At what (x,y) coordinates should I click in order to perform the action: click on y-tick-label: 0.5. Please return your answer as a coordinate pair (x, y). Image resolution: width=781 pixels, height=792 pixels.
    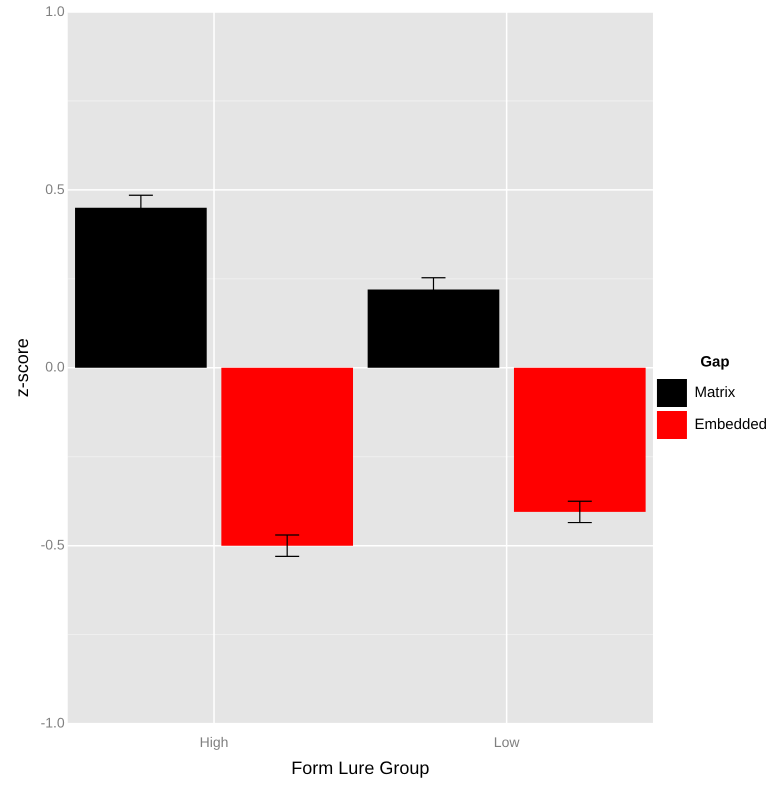
    Looking at the image, I should click on (55, 188).